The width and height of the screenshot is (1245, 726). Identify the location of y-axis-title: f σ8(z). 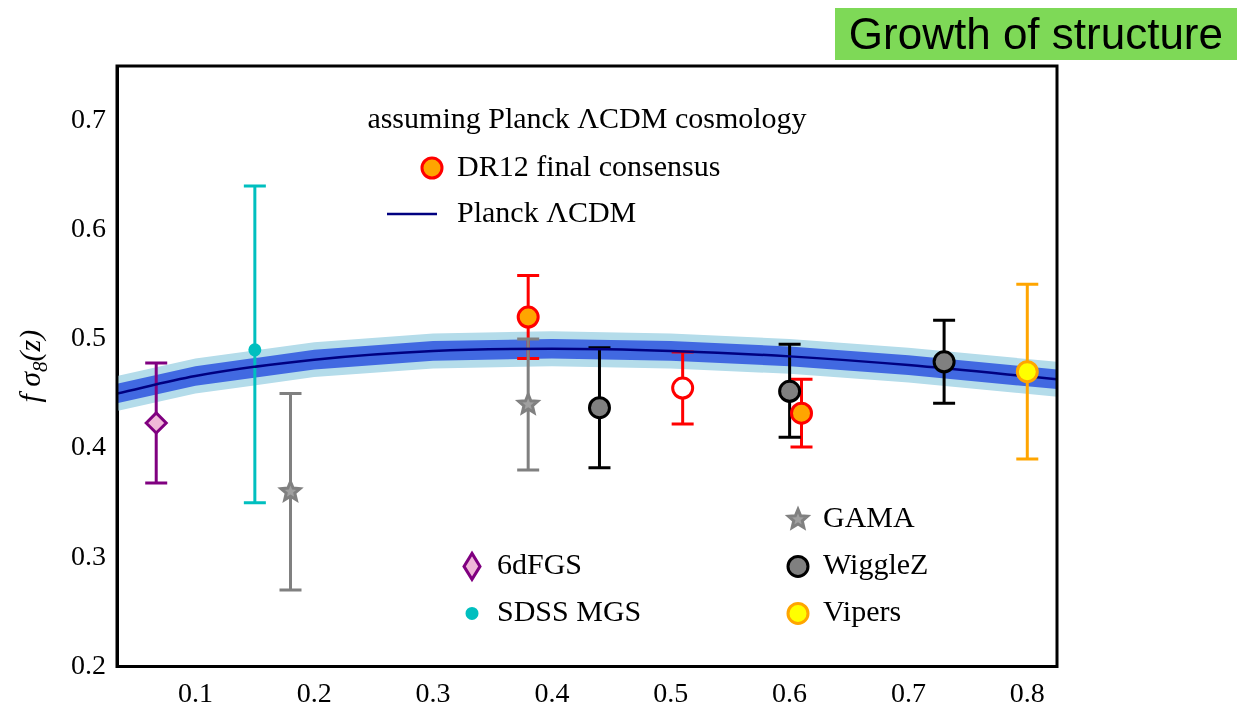
(32, 366).